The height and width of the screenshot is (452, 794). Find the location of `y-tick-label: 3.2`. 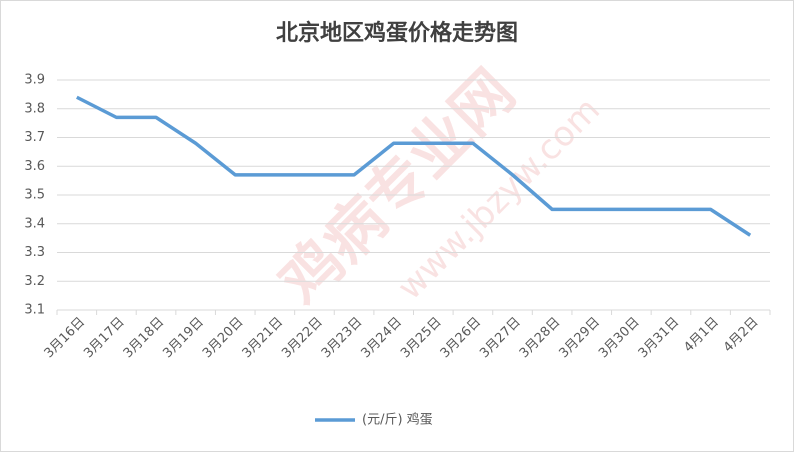

y-tick-label: 3.2 is located at coordinates (34, 281).